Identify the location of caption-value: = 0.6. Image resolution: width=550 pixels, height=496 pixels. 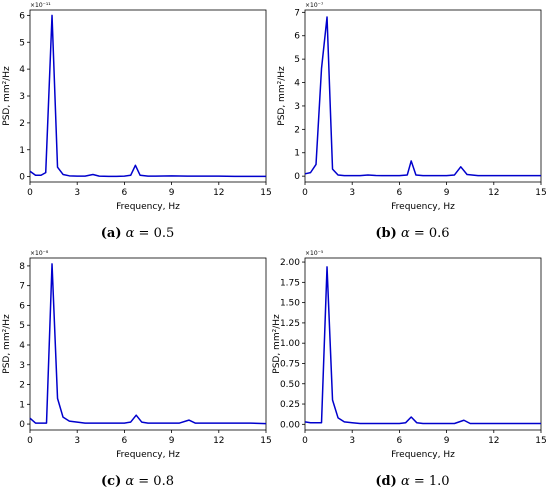
(429, 233).